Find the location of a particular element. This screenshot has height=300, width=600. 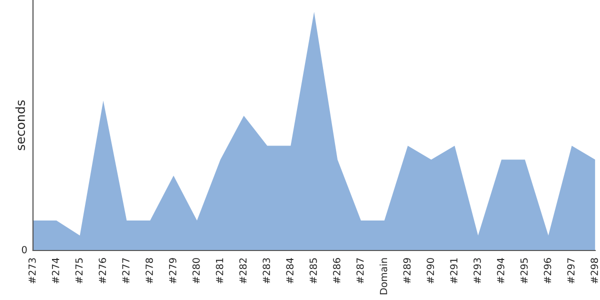

x-tick-label: #281 is located at coordinates (220, 271).